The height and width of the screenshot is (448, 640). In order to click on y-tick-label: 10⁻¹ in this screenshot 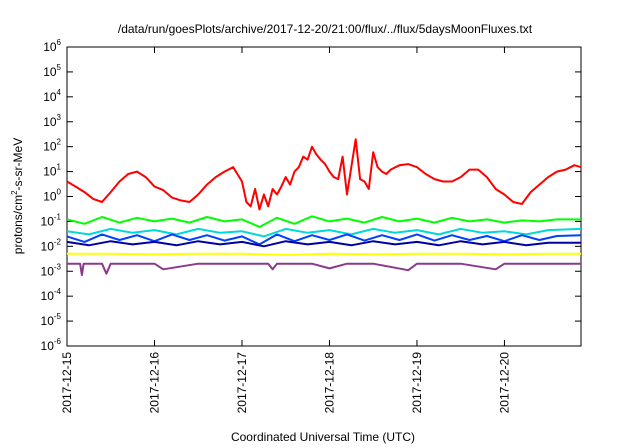, I will do `click(51, 220)`.